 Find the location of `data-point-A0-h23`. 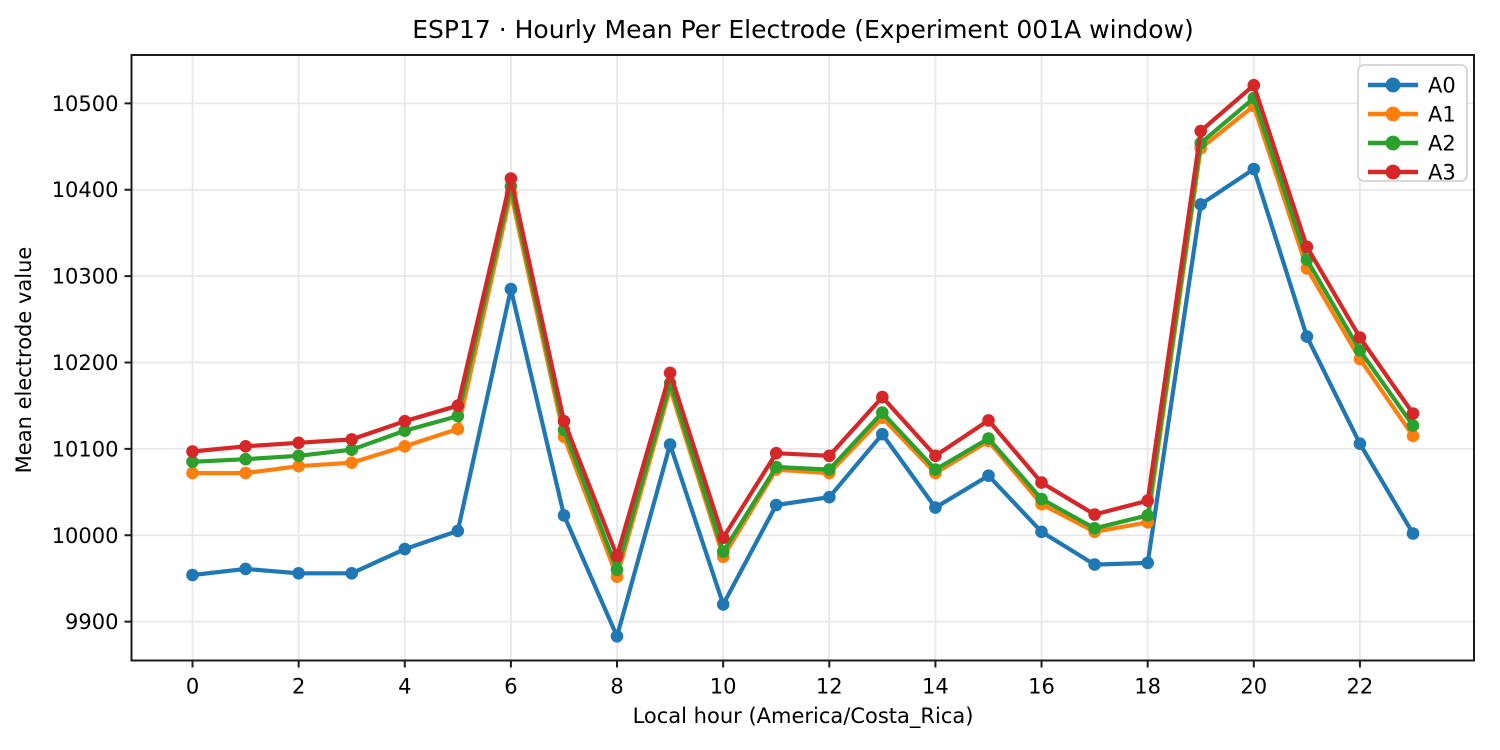

data-point-A0-h23 is located at coordinates (1413, 533).